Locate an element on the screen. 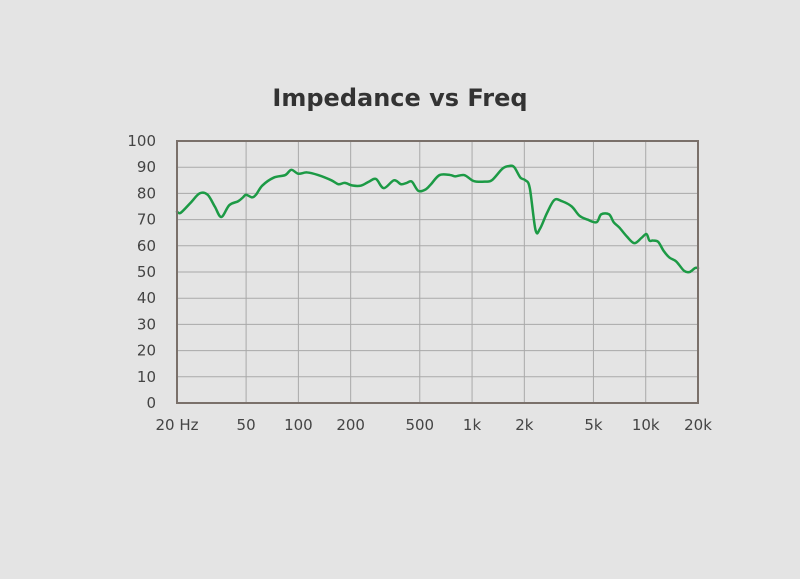 The height and width of the screenshot is (579, 800). y-tick-label: 10 is located at coordinates (146, 377).